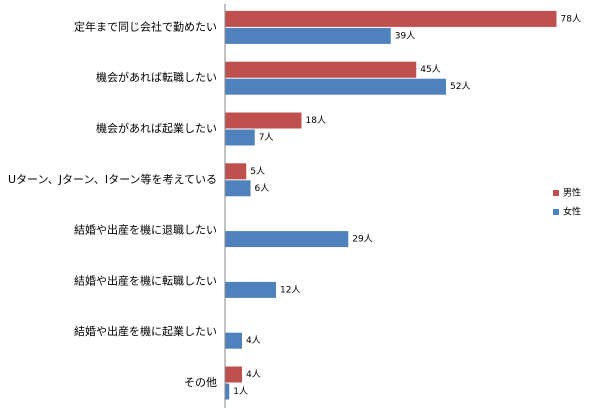 This screenshot has width=600, height=408. Describe the element at coordinates (257, 171) in the screenshot. I see `data-label: 5人` at that location.